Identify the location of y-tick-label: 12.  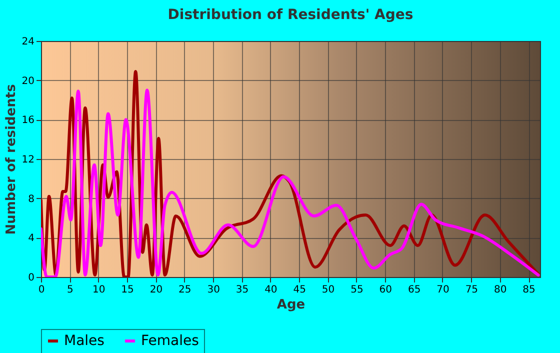
(28, 160).